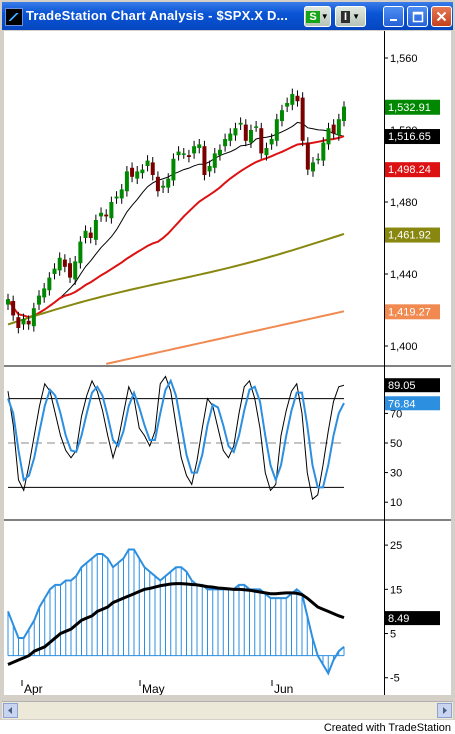 Image resolution: width=455 pixels, height=734 pixels. What do you see at coordinates (396, 474) in the screenshot?
I see `stoch-tick-label: 30` at bounding box center [396, 474].